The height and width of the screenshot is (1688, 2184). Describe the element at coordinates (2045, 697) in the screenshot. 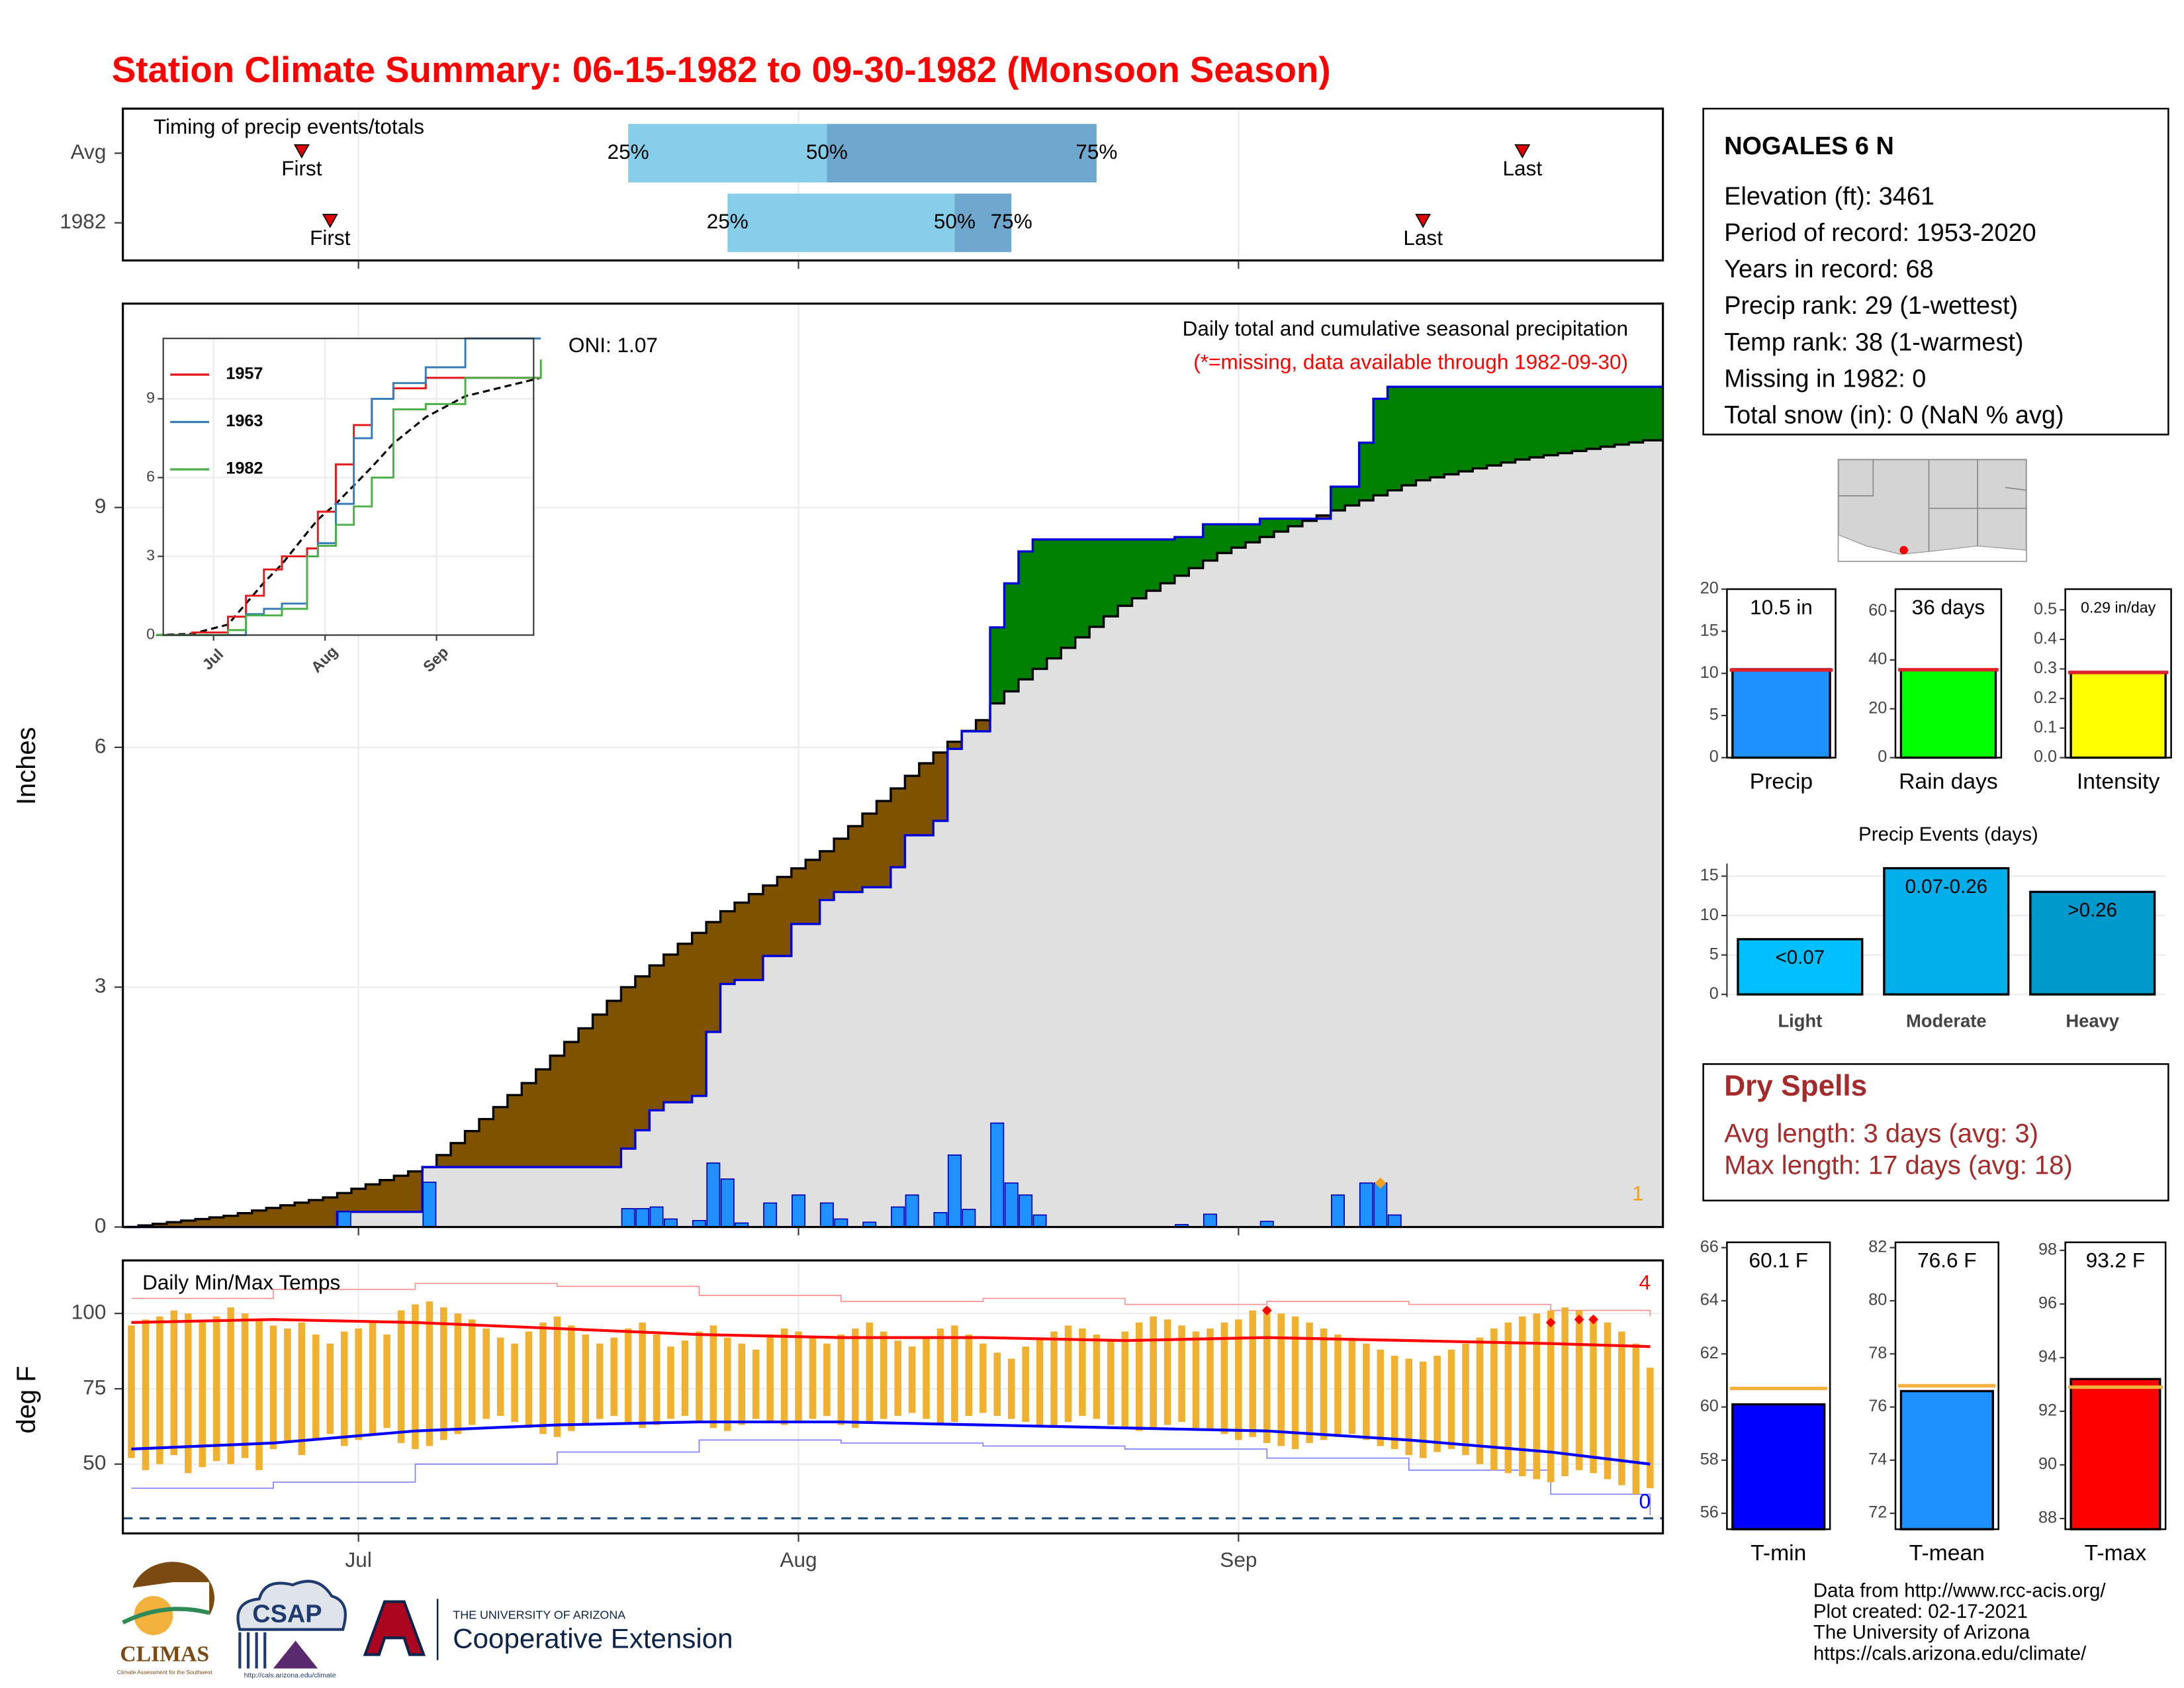

I see `y-tick-label: 0.2` at that location.